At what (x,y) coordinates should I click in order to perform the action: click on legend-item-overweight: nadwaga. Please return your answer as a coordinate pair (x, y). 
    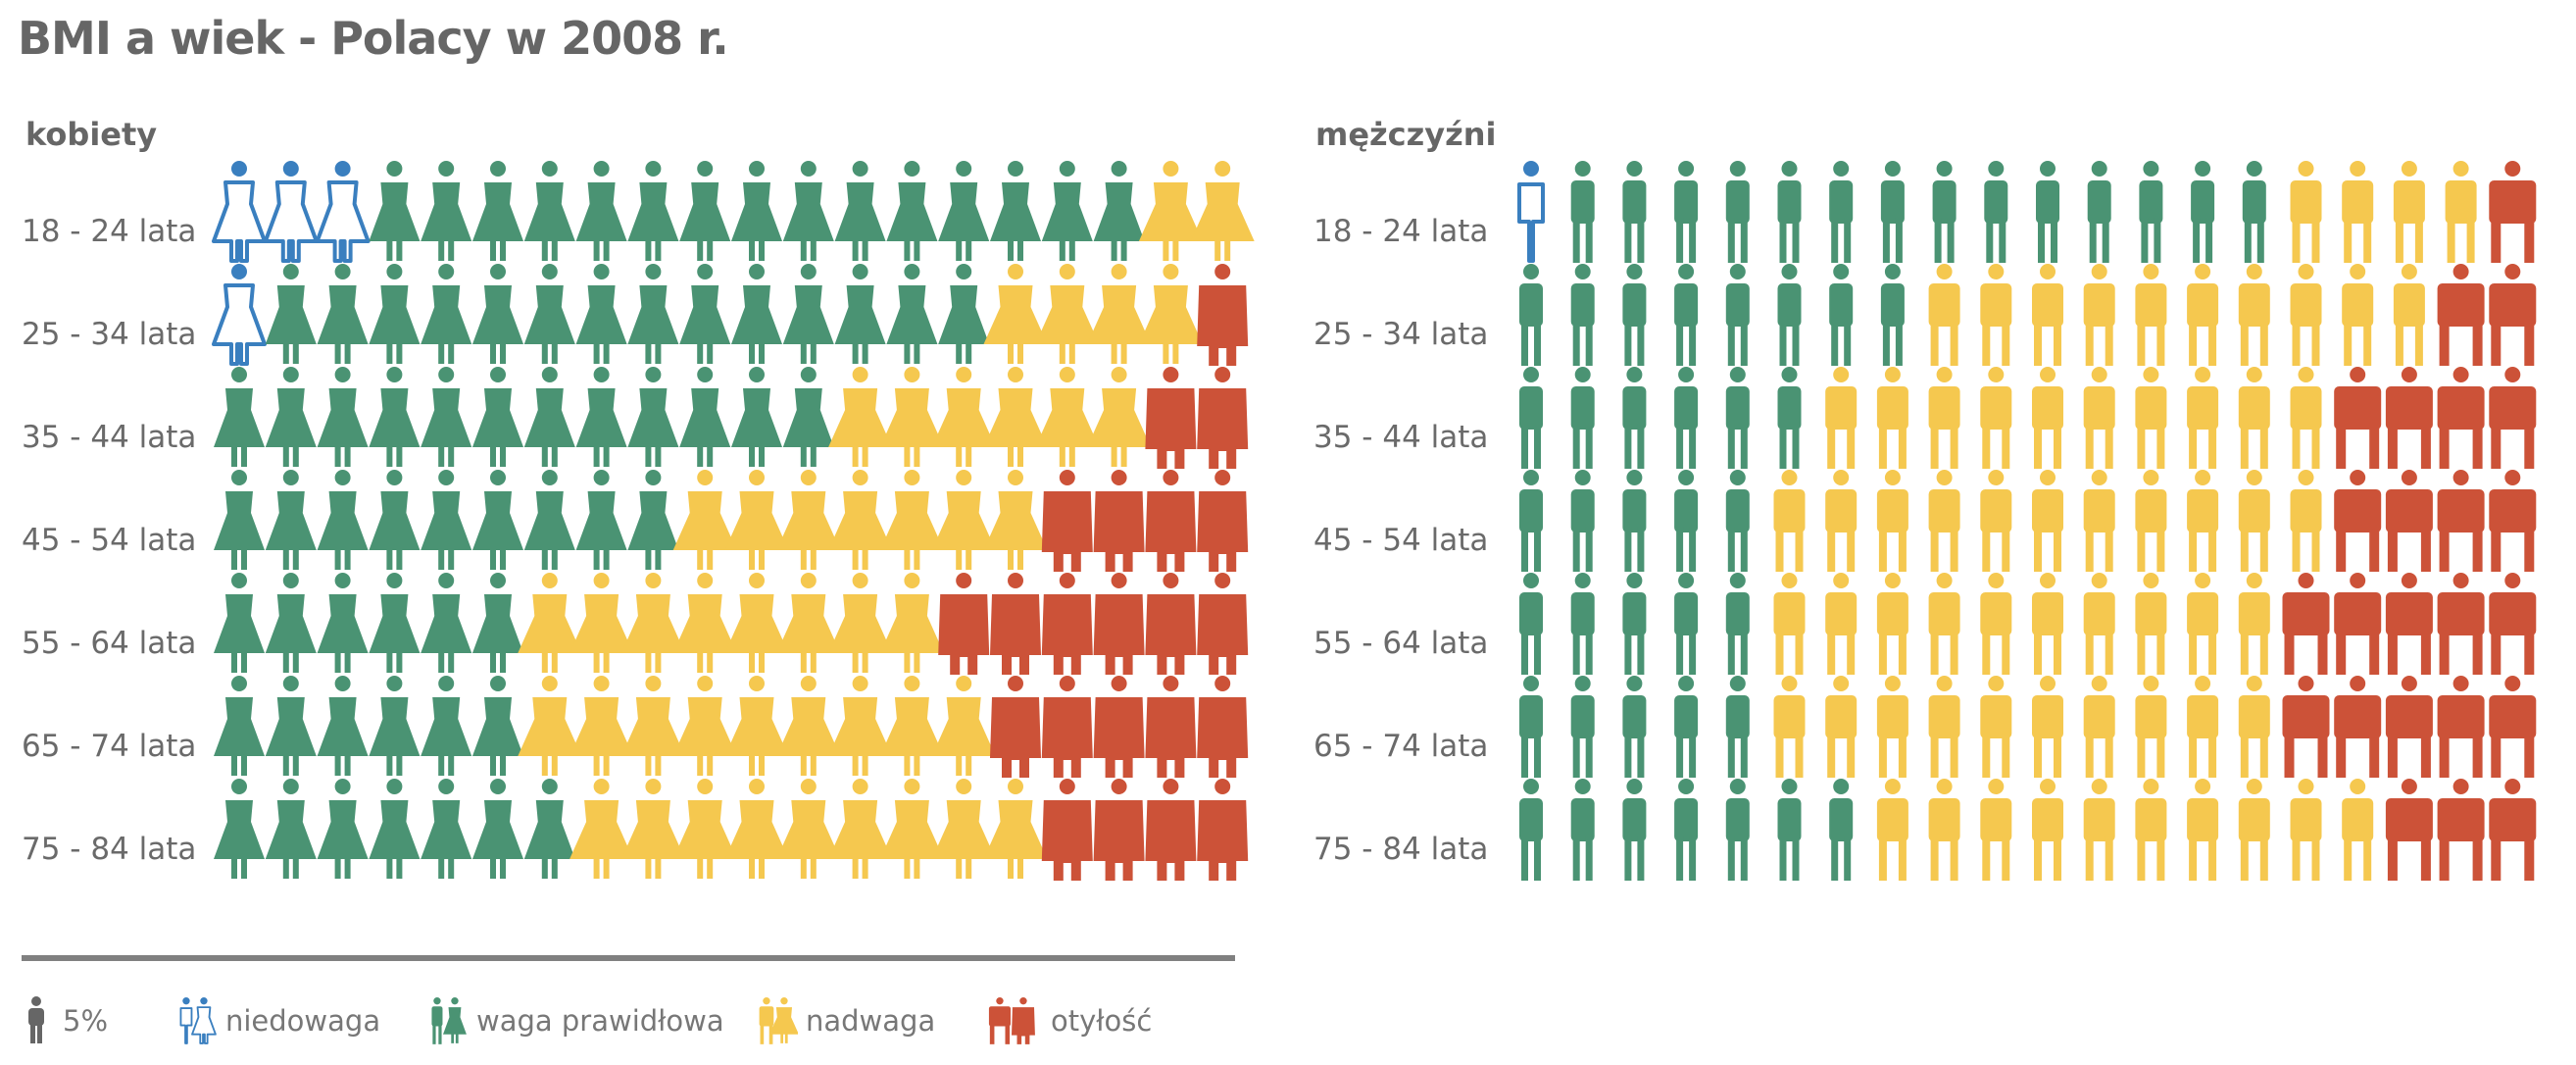
    Looking at the image, I should click on (845, 1020).